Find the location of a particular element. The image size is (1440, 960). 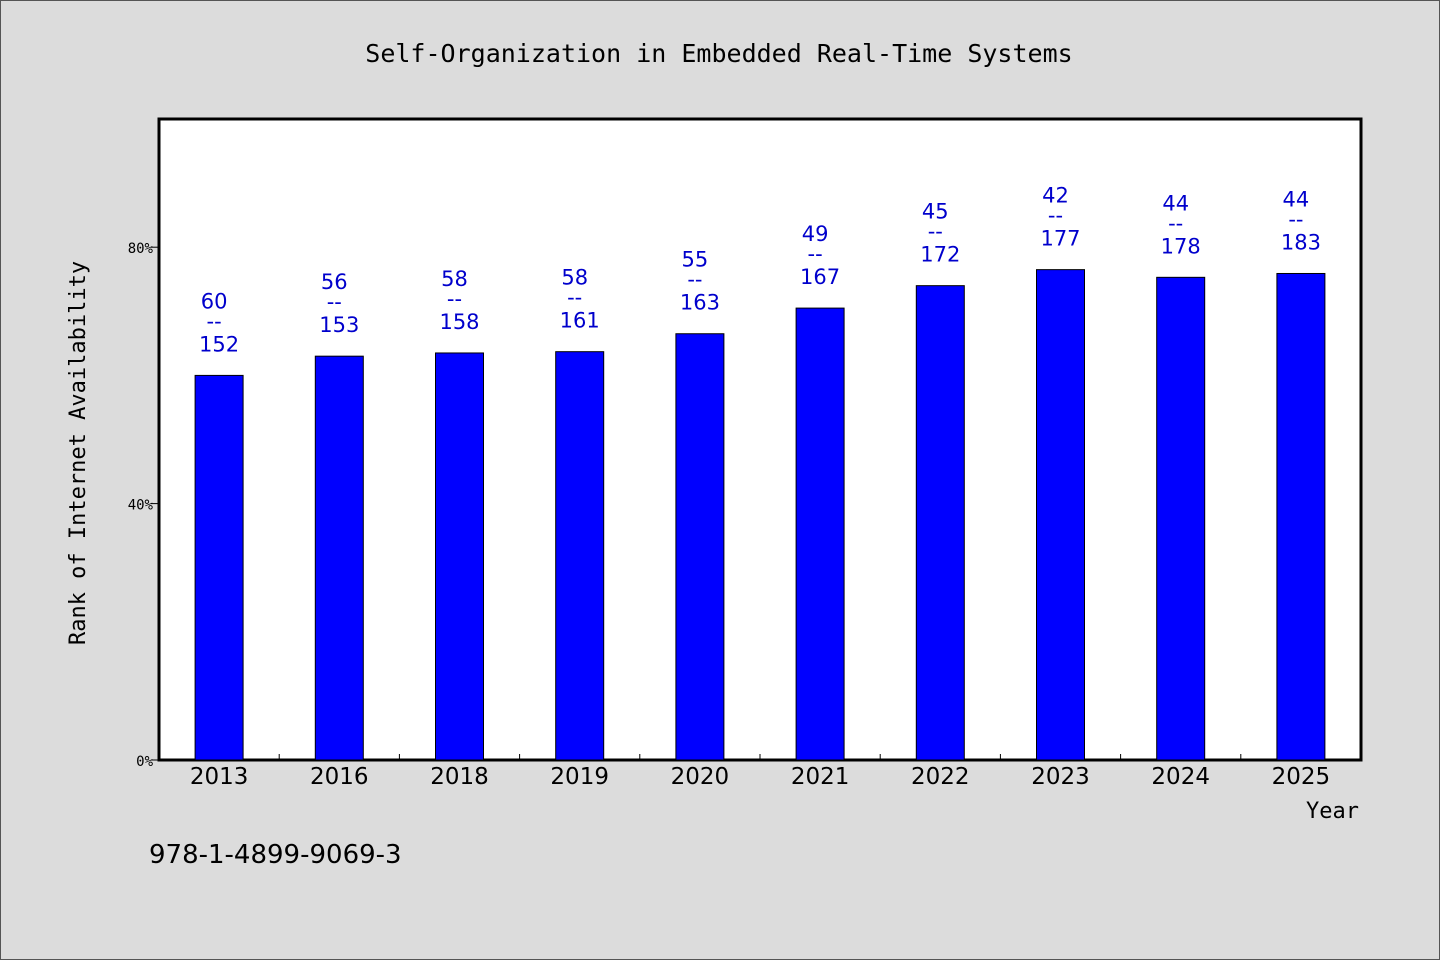

data-label-rank: 49 is located at coordinates (815, 234).